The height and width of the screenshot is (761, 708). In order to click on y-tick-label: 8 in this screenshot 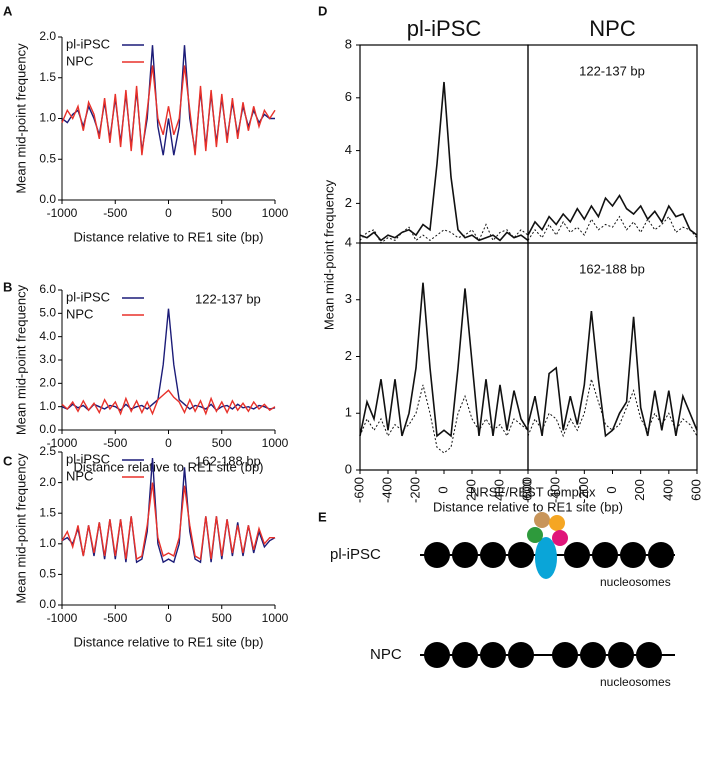, I will do `click(348, 43)`.